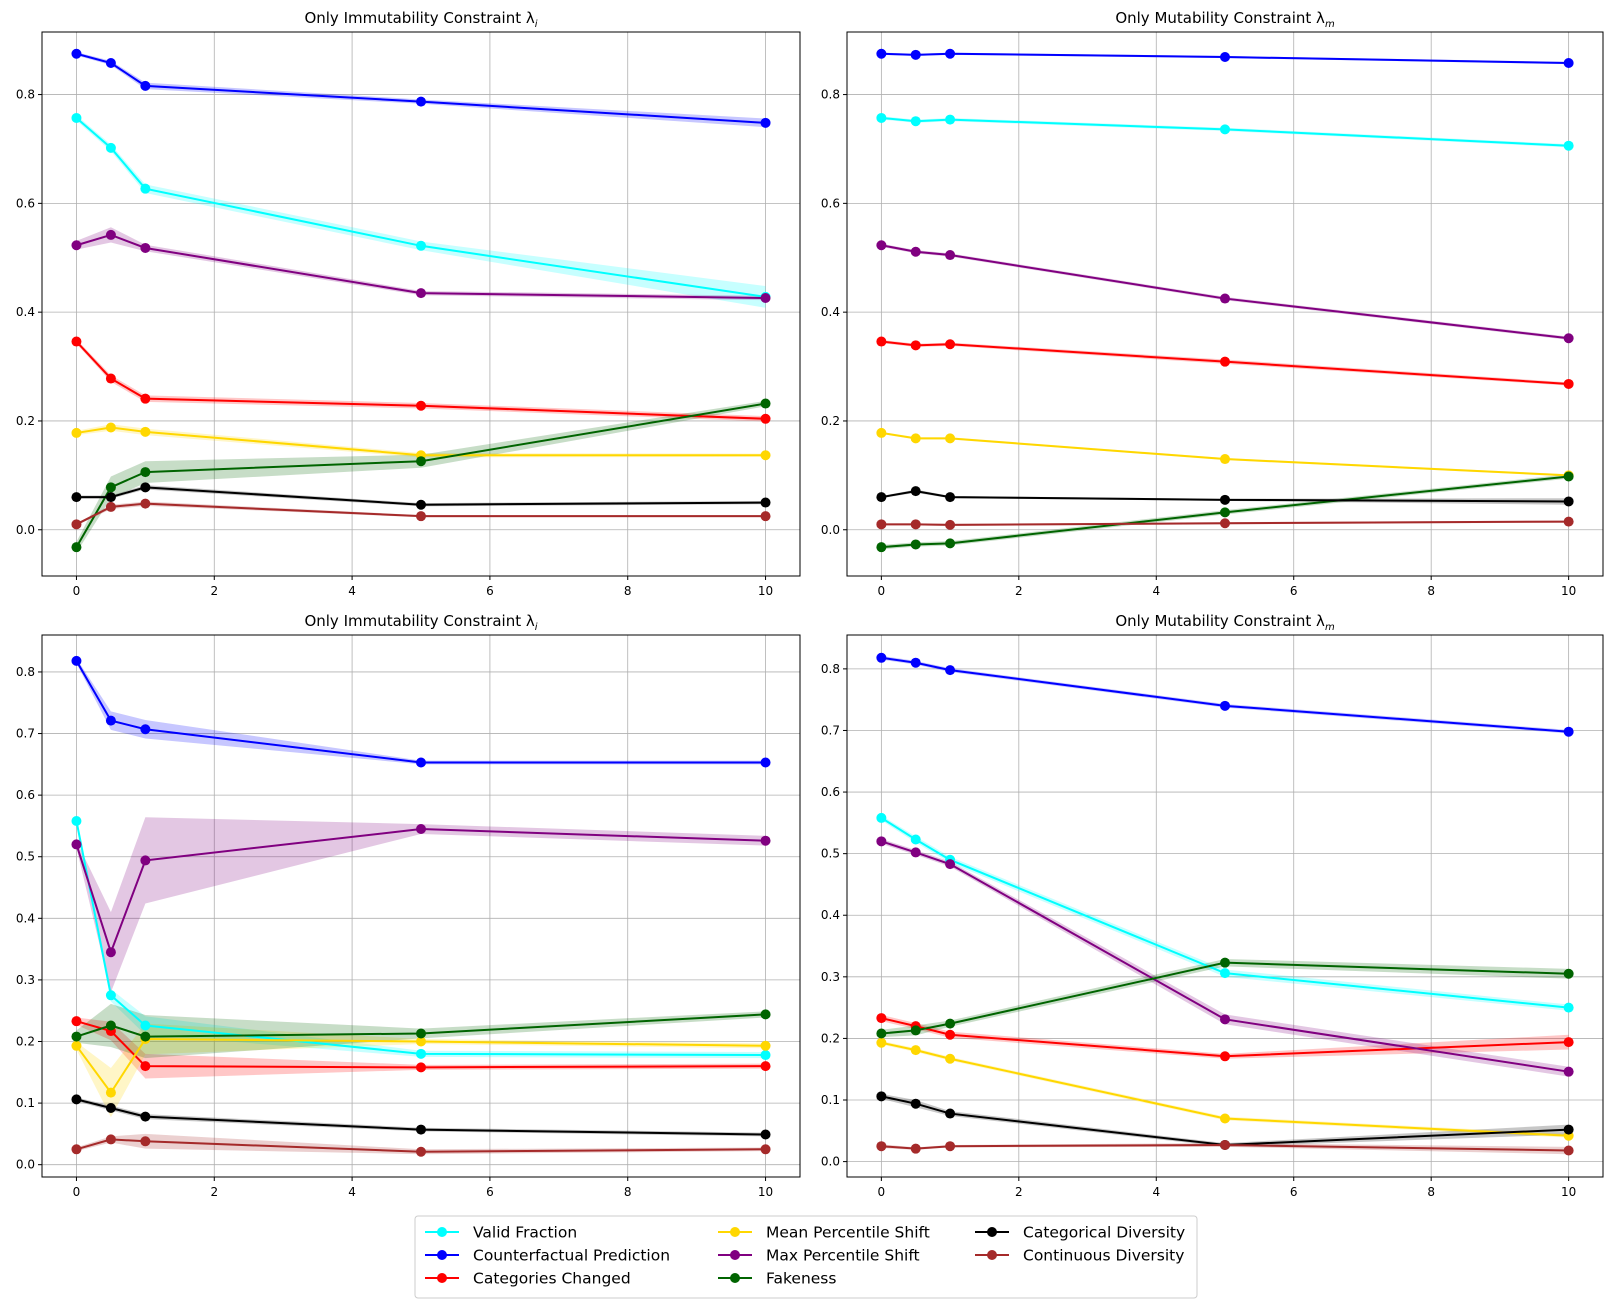 The image size is (1611, 1303). Describe the element at coordinates (1156, 591) in the screenshot. I see `x-tick-label: 4` at that location.